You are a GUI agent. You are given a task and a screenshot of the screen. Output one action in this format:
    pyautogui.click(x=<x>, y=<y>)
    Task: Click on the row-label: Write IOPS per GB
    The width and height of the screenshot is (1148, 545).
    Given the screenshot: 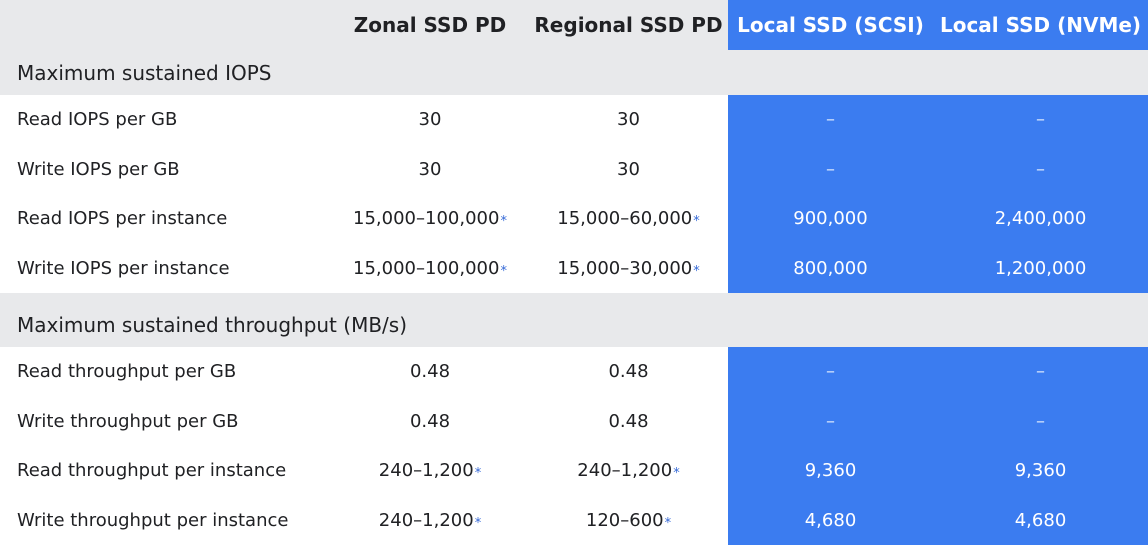 What is the action you would take?
    pyautogui.click(x=165, y=170)
    